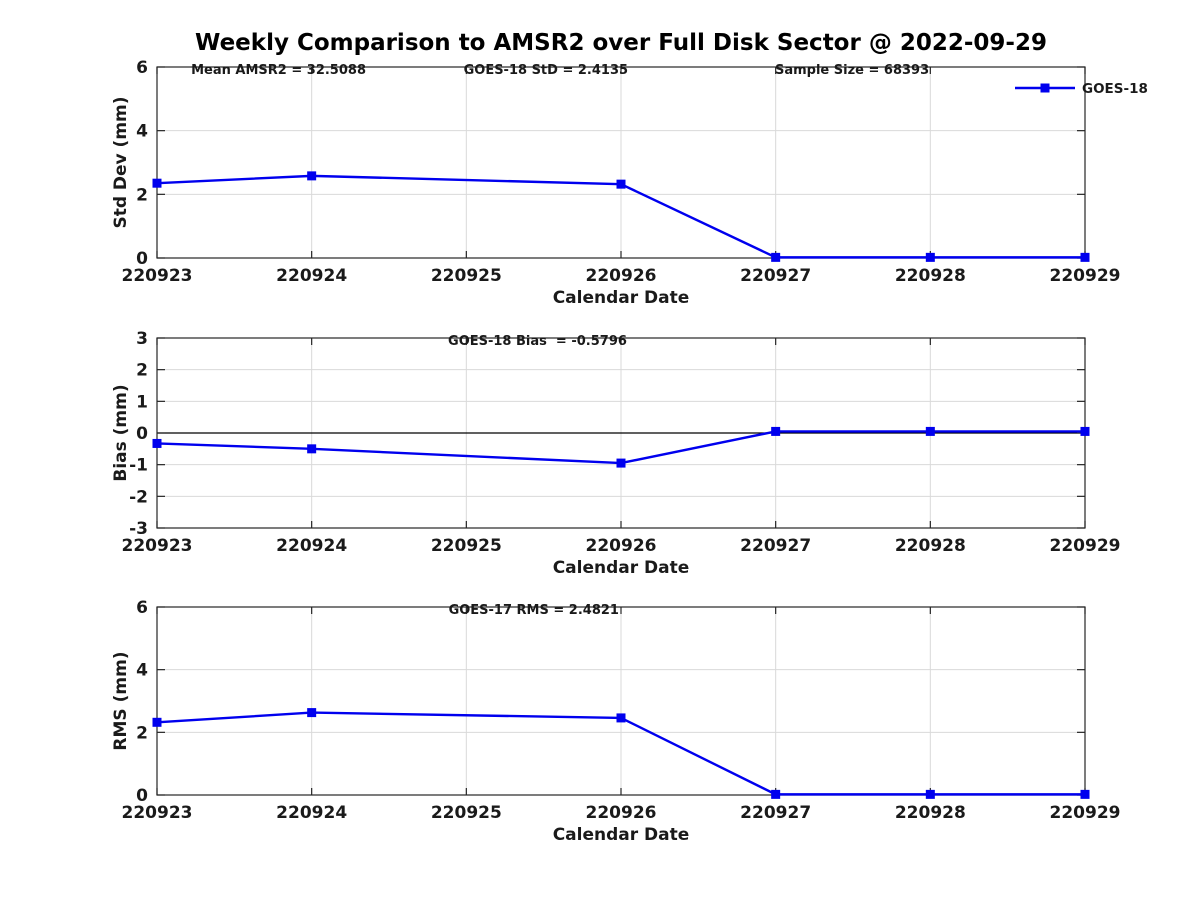  Describe the element at coordinates (775, 276) in the screenshot. I see `subplot-std-dev-xtick-label: 220927` at that location.